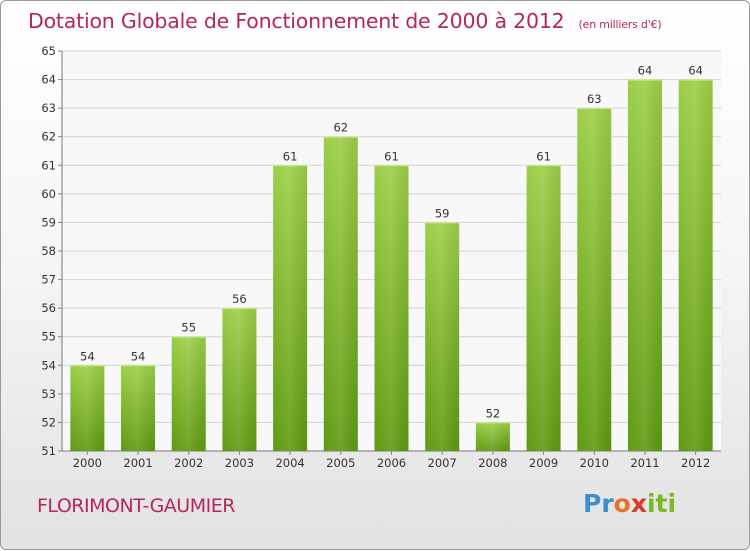 The width and height of the screenshot is (750, 551). Describe the element at coordinates (492, 463) in the screenshot. I see `x-tick-label: 2008` at that location.